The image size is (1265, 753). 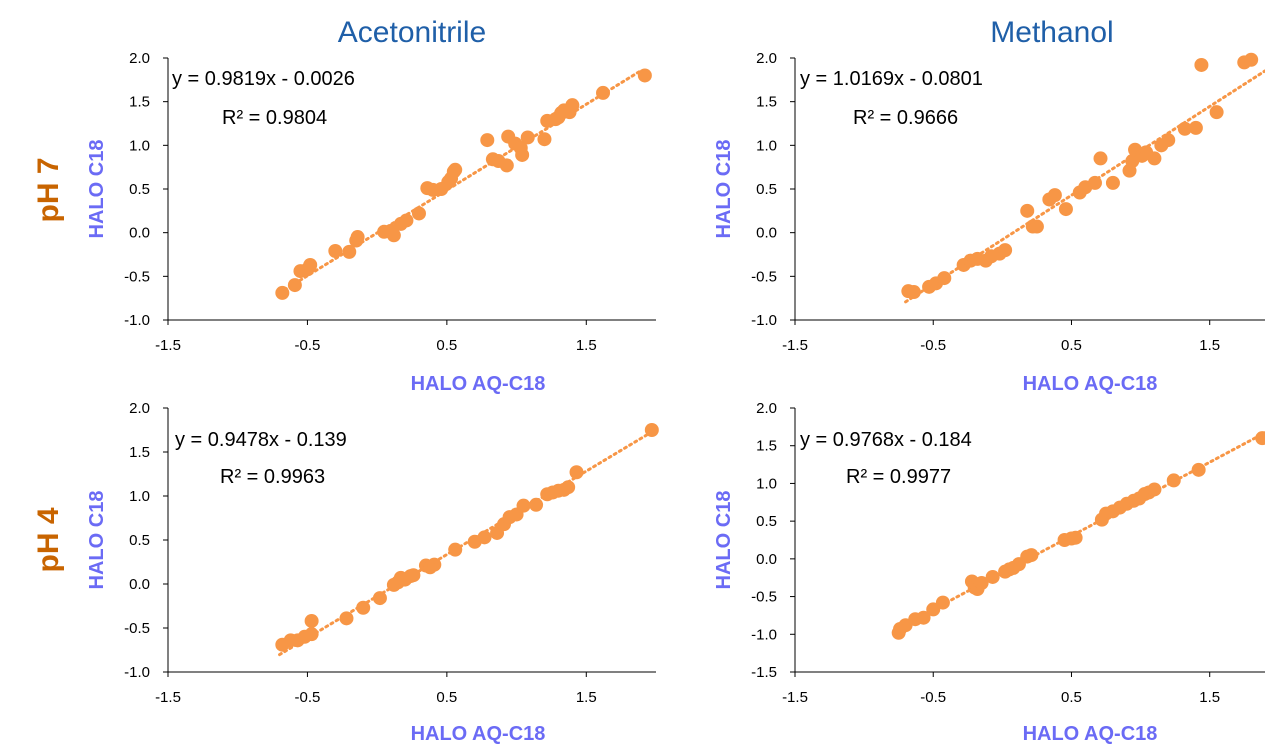 I want to click on trendline-equation: y = 1.0169x - 0.0801, so click(x=891, y=79).